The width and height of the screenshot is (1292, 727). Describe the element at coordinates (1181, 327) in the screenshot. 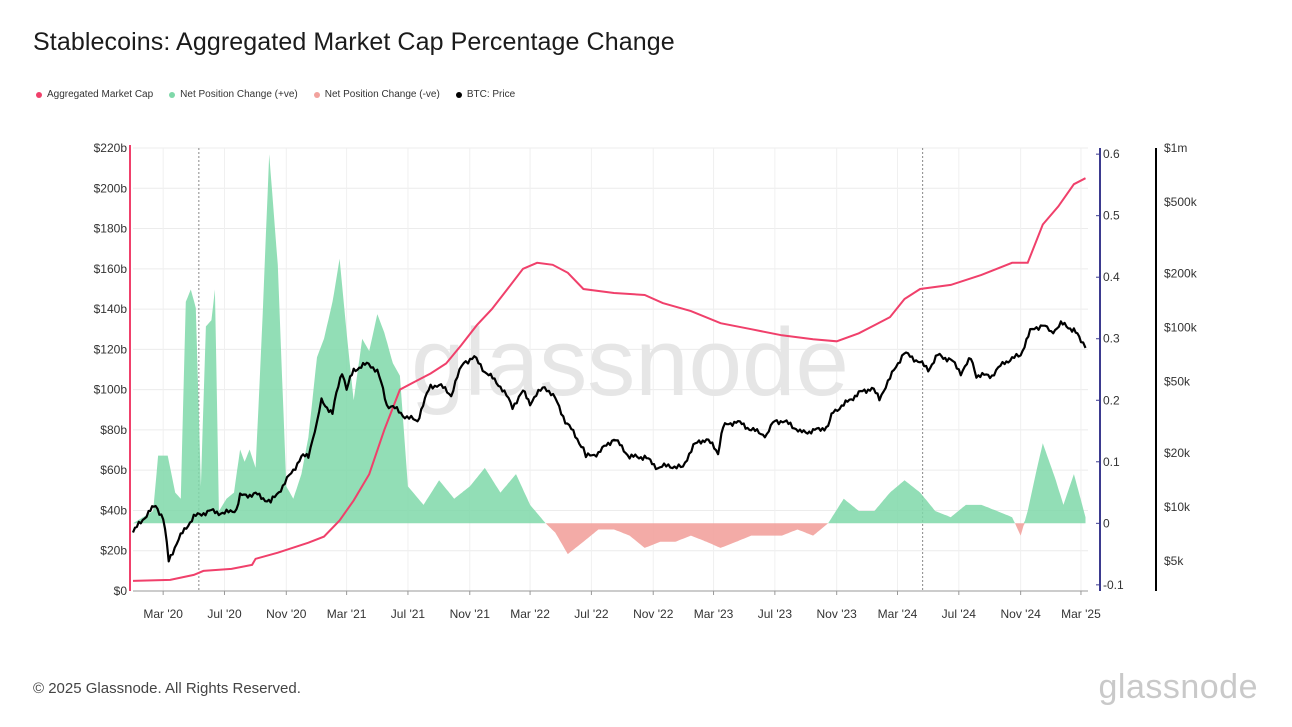

I see `price-tick-label: $100k` at that location.